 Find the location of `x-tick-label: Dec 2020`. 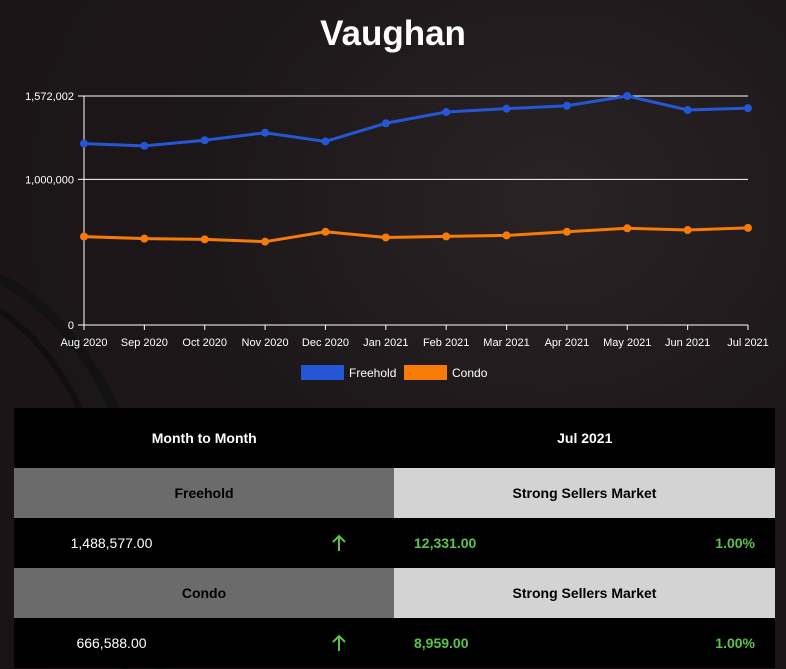

x-tick-label: Dec 2020 is located at coordinates (325, 343).